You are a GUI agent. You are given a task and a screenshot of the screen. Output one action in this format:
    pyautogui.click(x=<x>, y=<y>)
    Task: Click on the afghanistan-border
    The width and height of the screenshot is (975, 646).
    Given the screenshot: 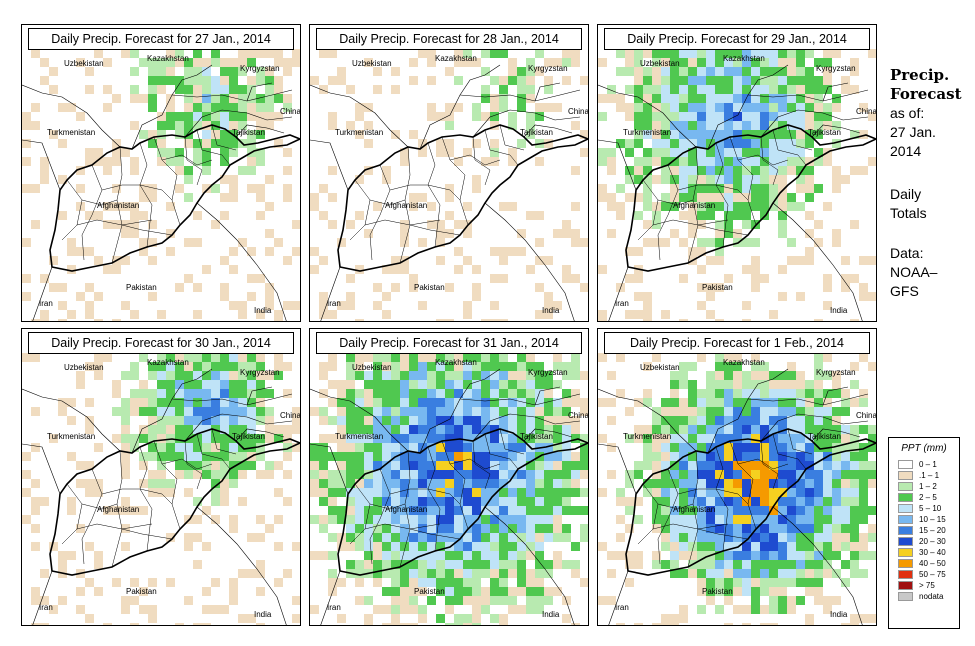 What is the action you would take?
    pyautogui.click(x=750, y=198)
    